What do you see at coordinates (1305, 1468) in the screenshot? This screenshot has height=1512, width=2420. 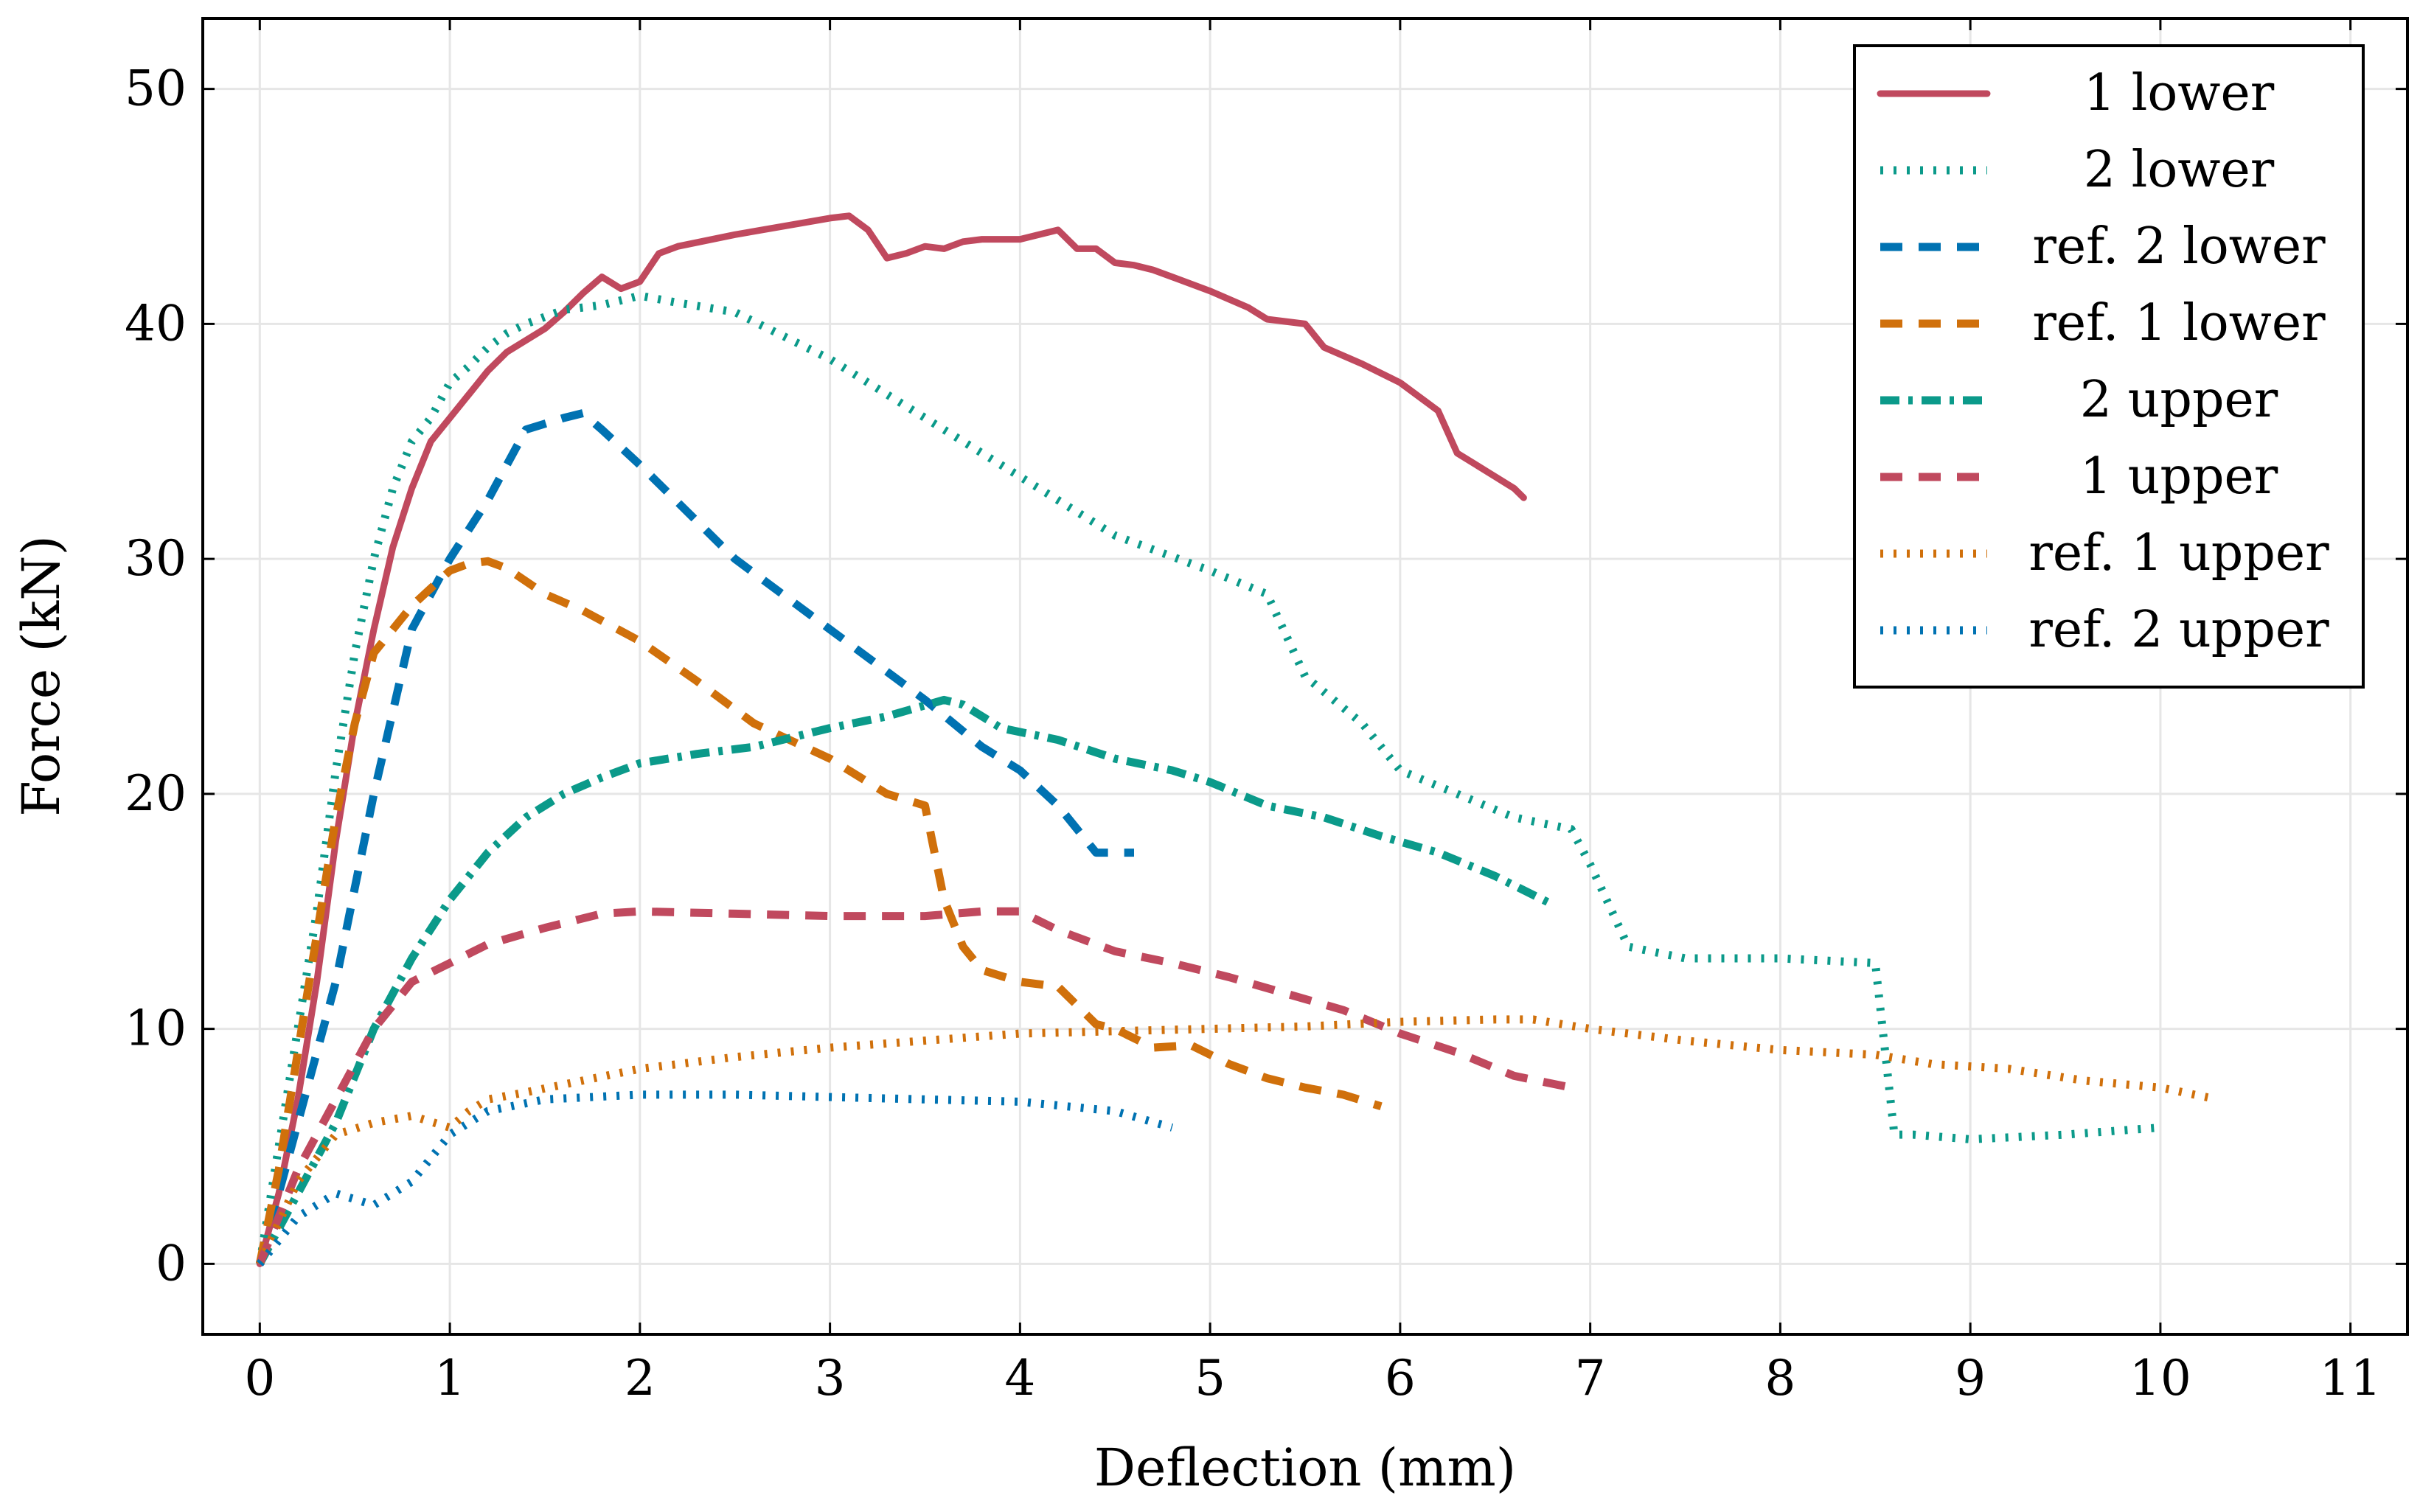 I see `x-axis-label: Deflection (mm)` at bounding box center [1305, 1468].